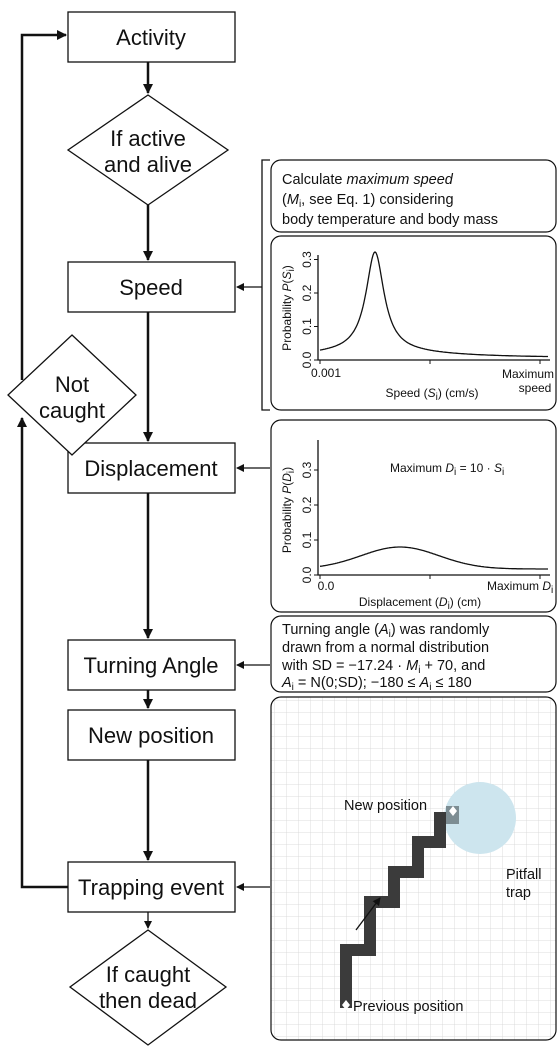 The width and height of the screenshot is (558, 1048). Describe the element at coordinates (288, 510) in the screenshot. I see `y-axis-label: Probability P(Di)` at that location.